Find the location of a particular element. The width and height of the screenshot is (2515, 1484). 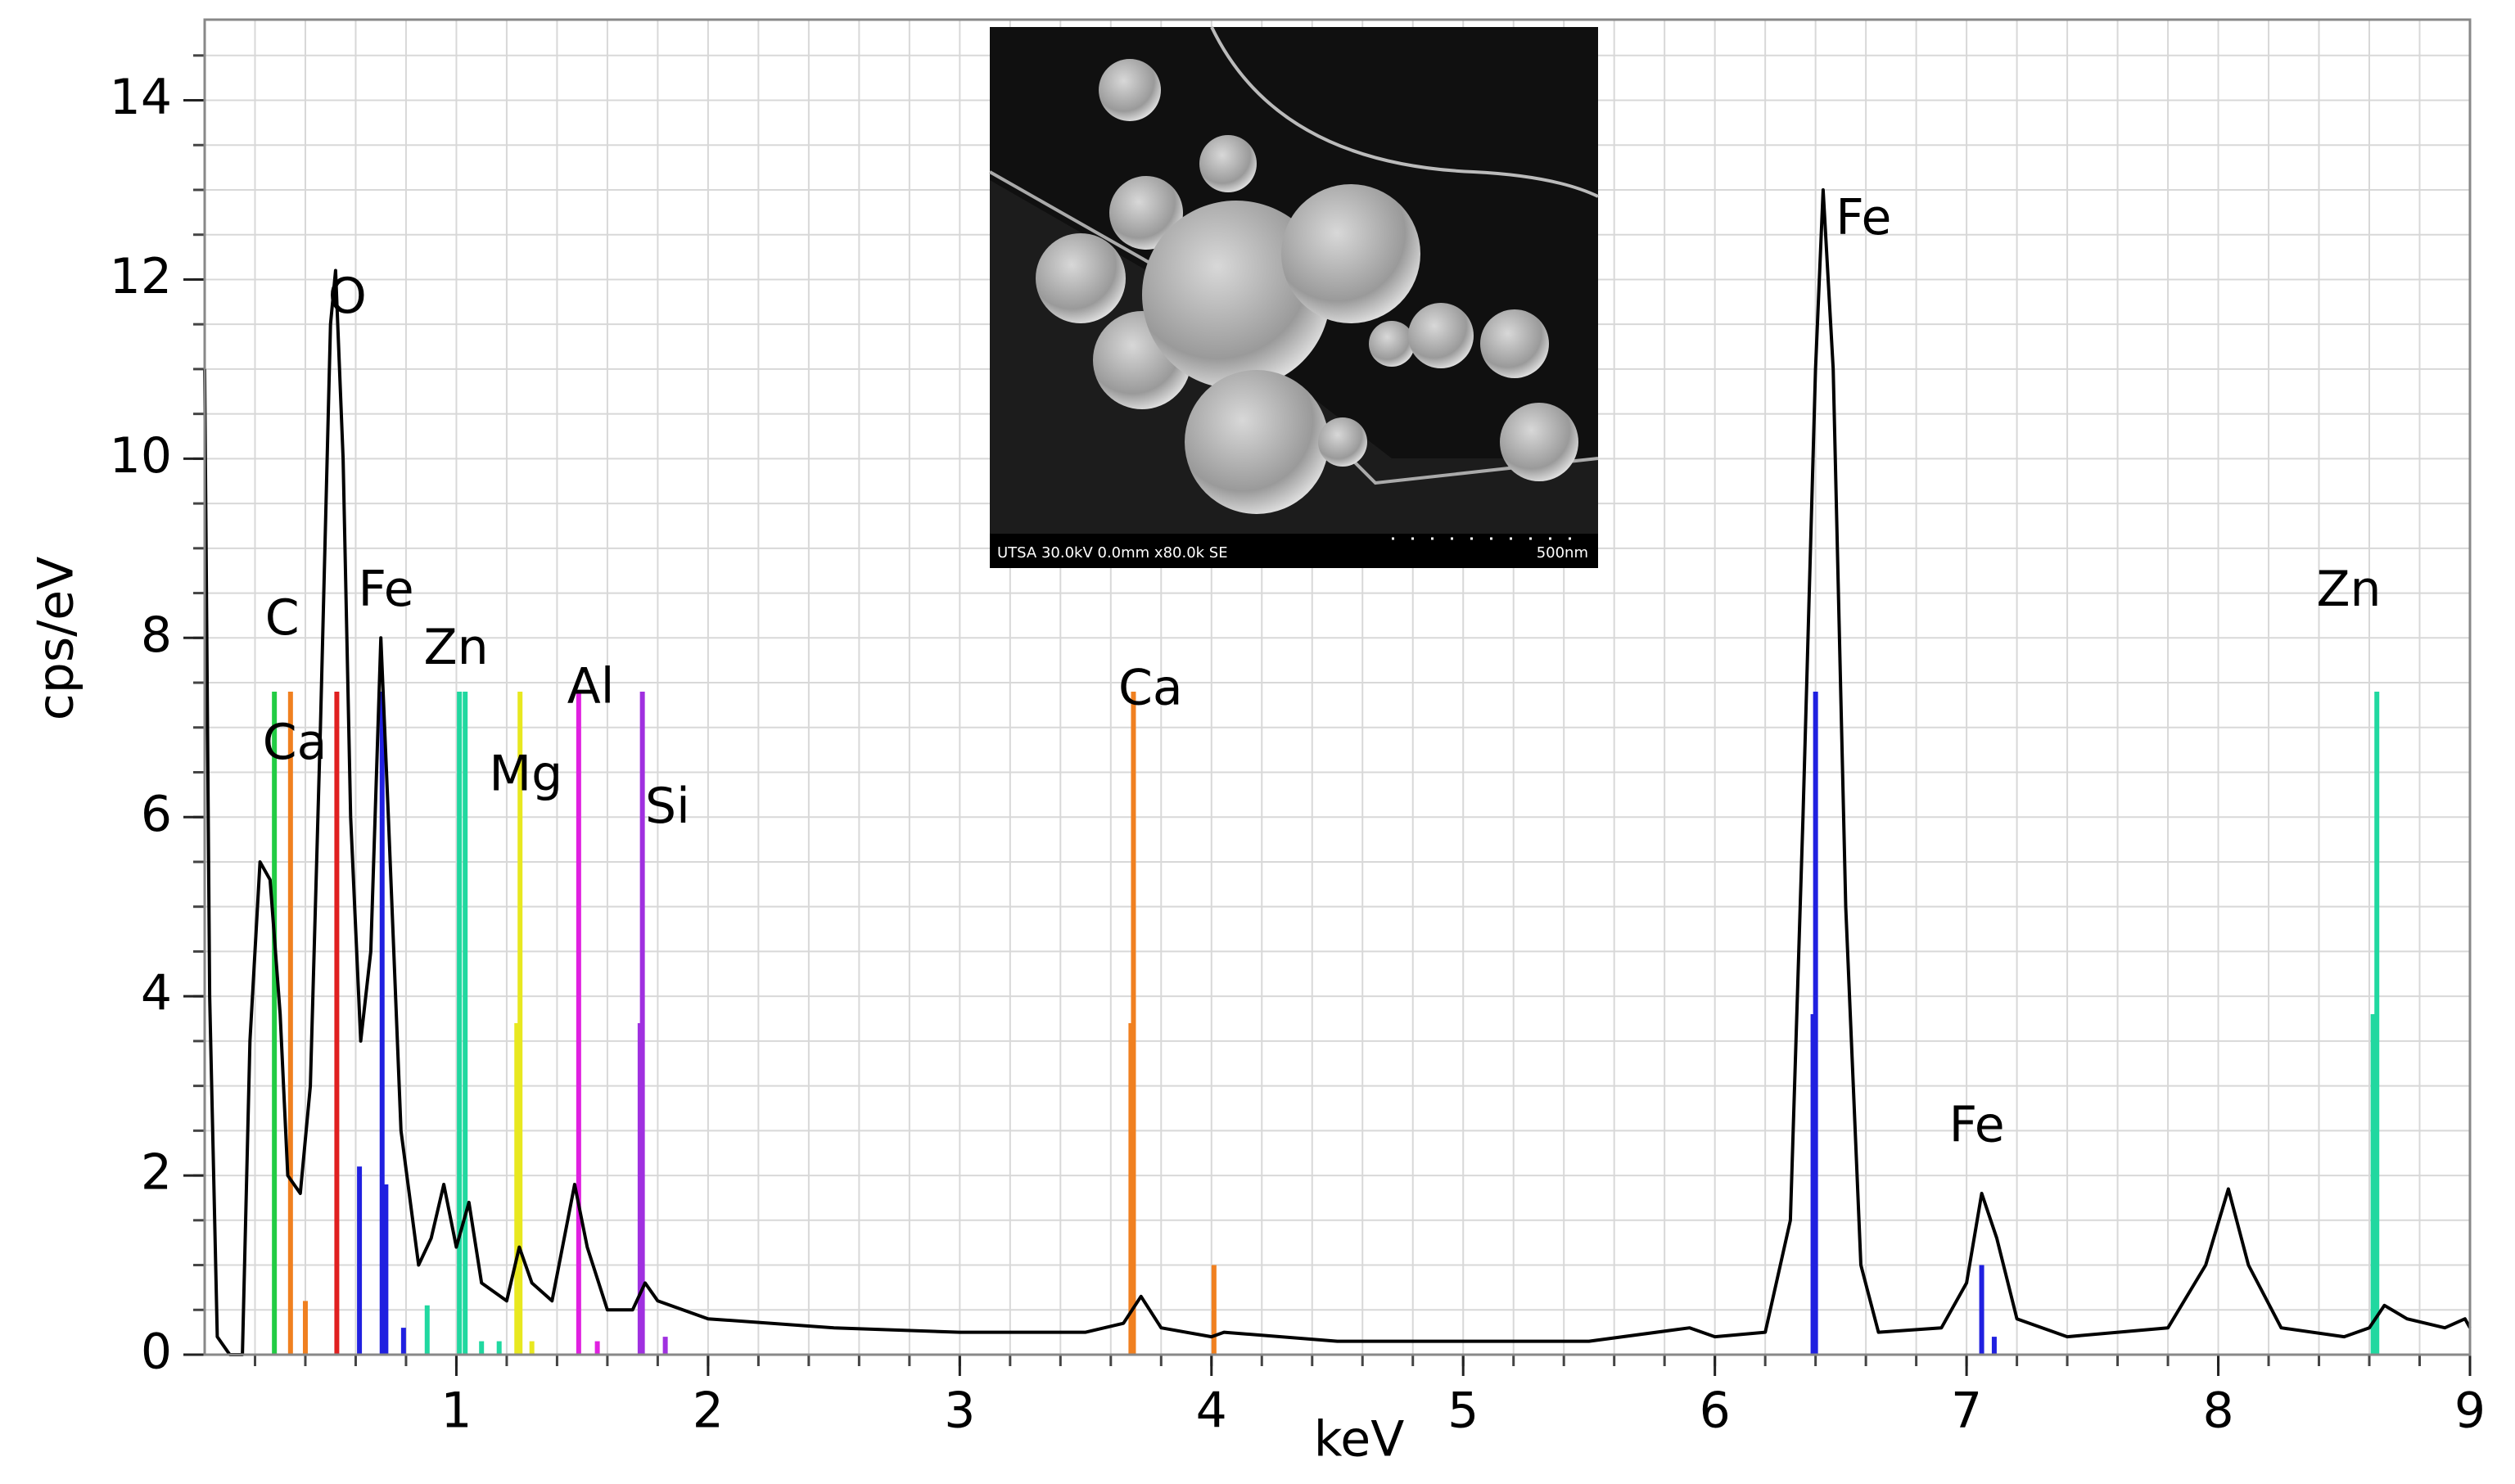

peak-label: Mg is located at coordinates (526, 774).